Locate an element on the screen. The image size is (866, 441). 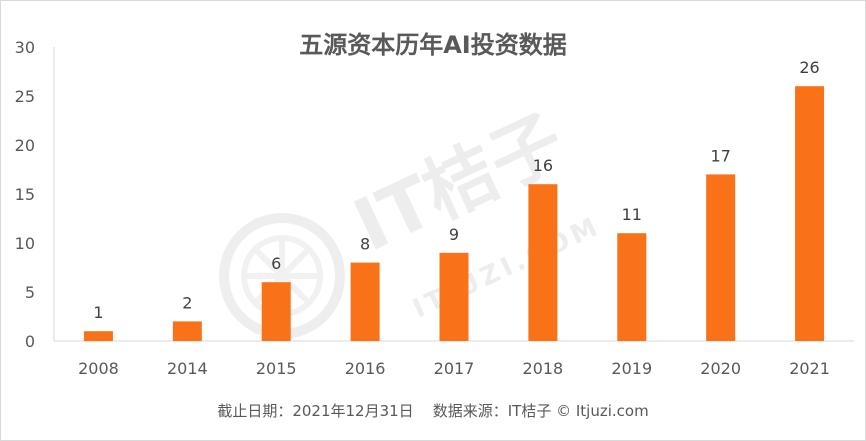
x-tick-labels: 2008 2014 2015 2016 2017 2018 2019 2020 2021 is located at coordinates (454, 368).